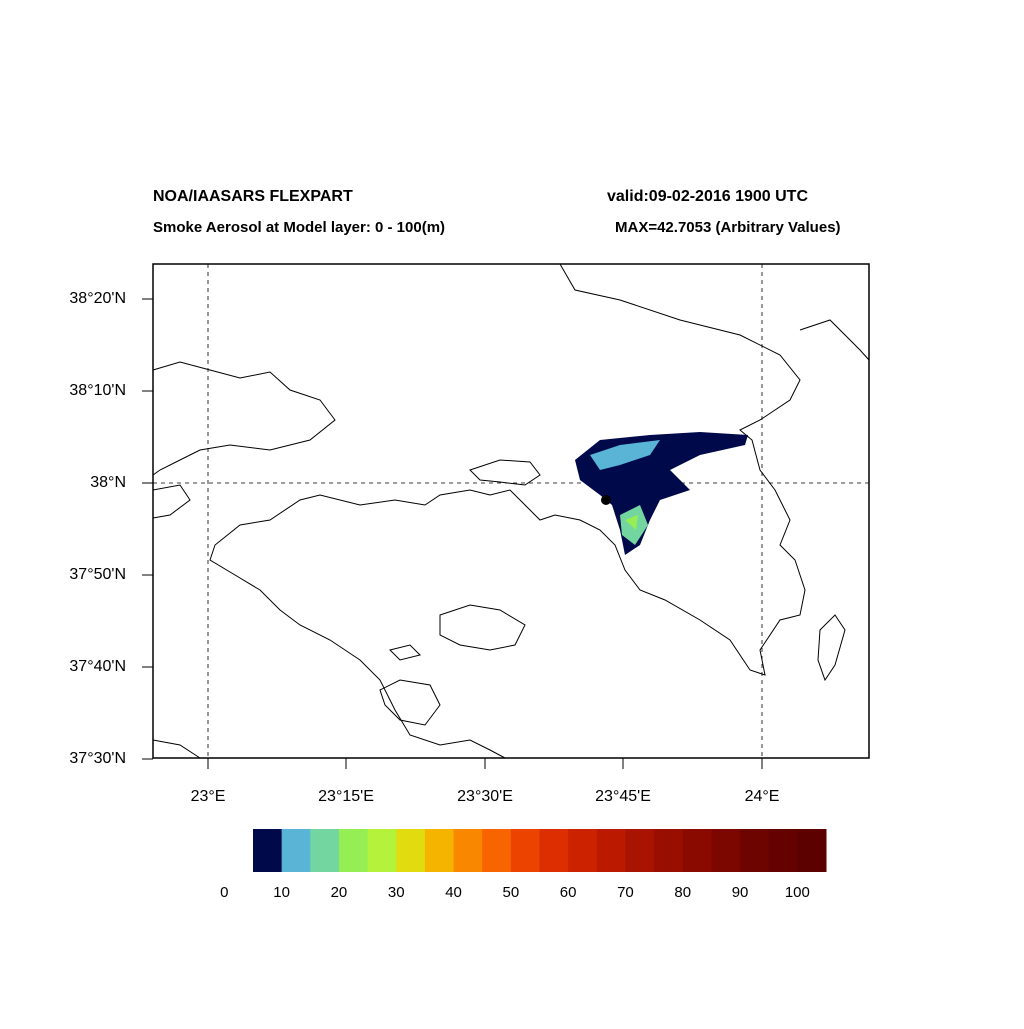 This screenshot has height=1029, width=1024. I want to click on colorbar-label: 90, so click(740, 892).